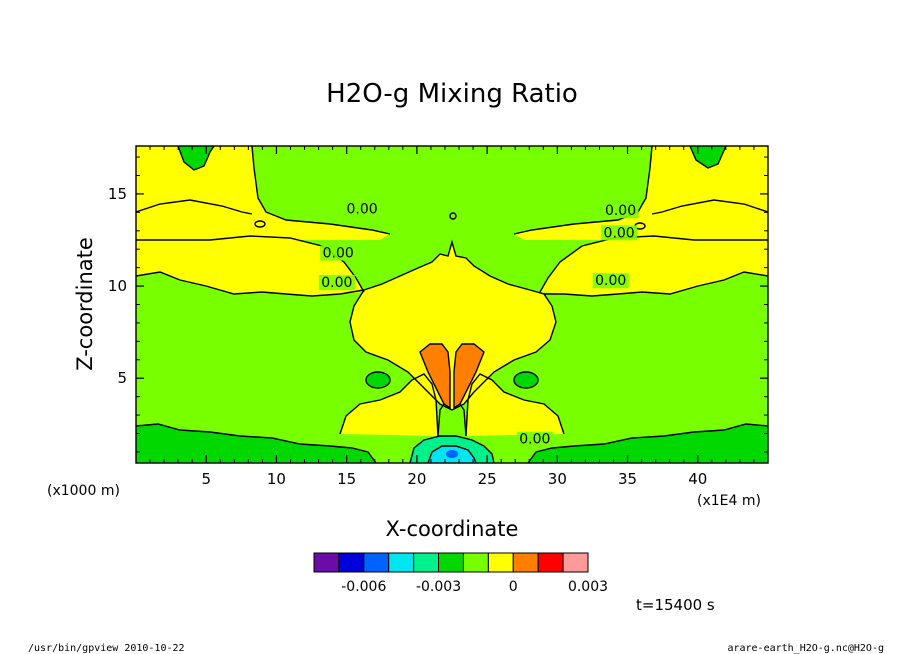  Describe the element at coordinates (389, 405) in the screenshot. I see `field-lower-left-yellow` at that location.